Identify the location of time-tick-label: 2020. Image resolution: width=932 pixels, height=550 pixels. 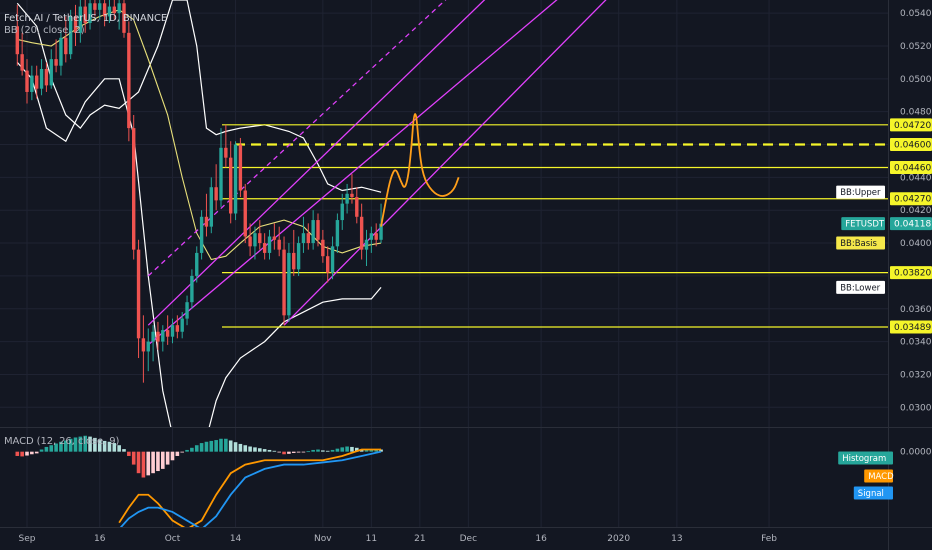
(618, 539).